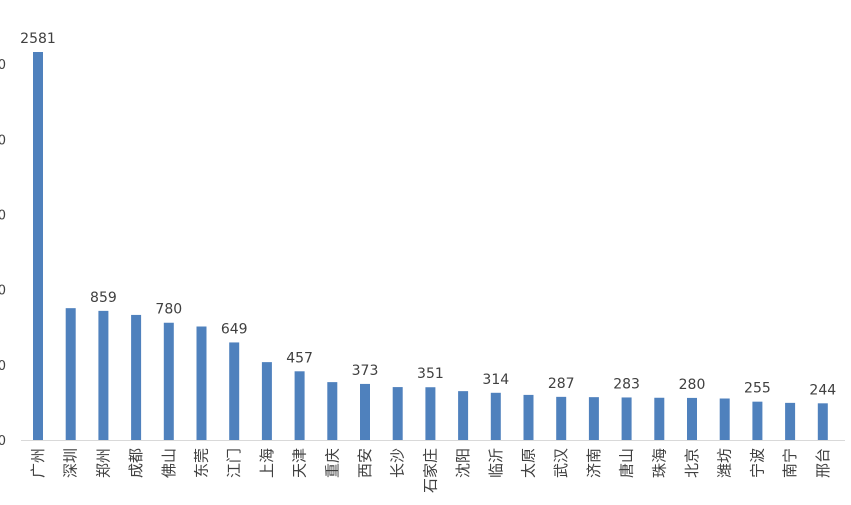 This screenshot has height=505, width=851. Describe the element at coordinates (528, 417) in the screenshot. I see `bar-太原` at that location.